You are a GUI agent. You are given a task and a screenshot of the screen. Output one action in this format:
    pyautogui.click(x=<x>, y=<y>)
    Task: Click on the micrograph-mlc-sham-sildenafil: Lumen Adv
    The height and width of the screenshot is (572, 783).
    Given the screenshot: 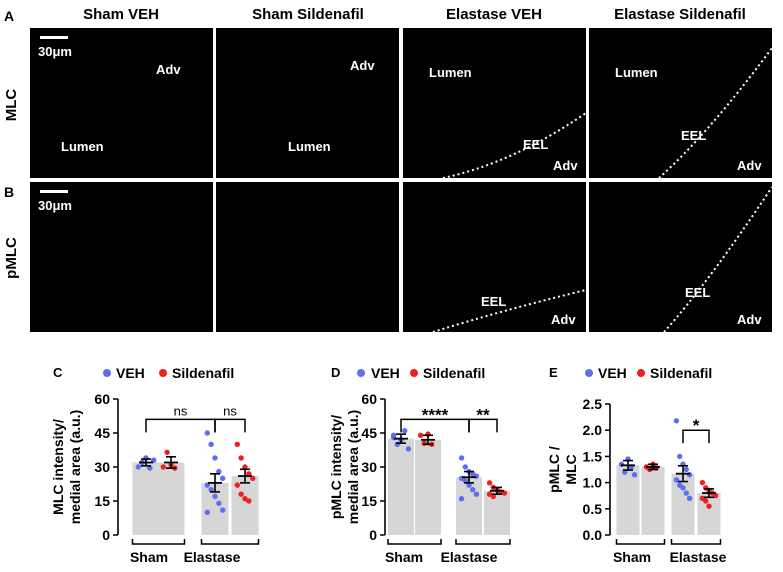 What is the action you would take?
    pyautogui.click(x=307, y=103)
    